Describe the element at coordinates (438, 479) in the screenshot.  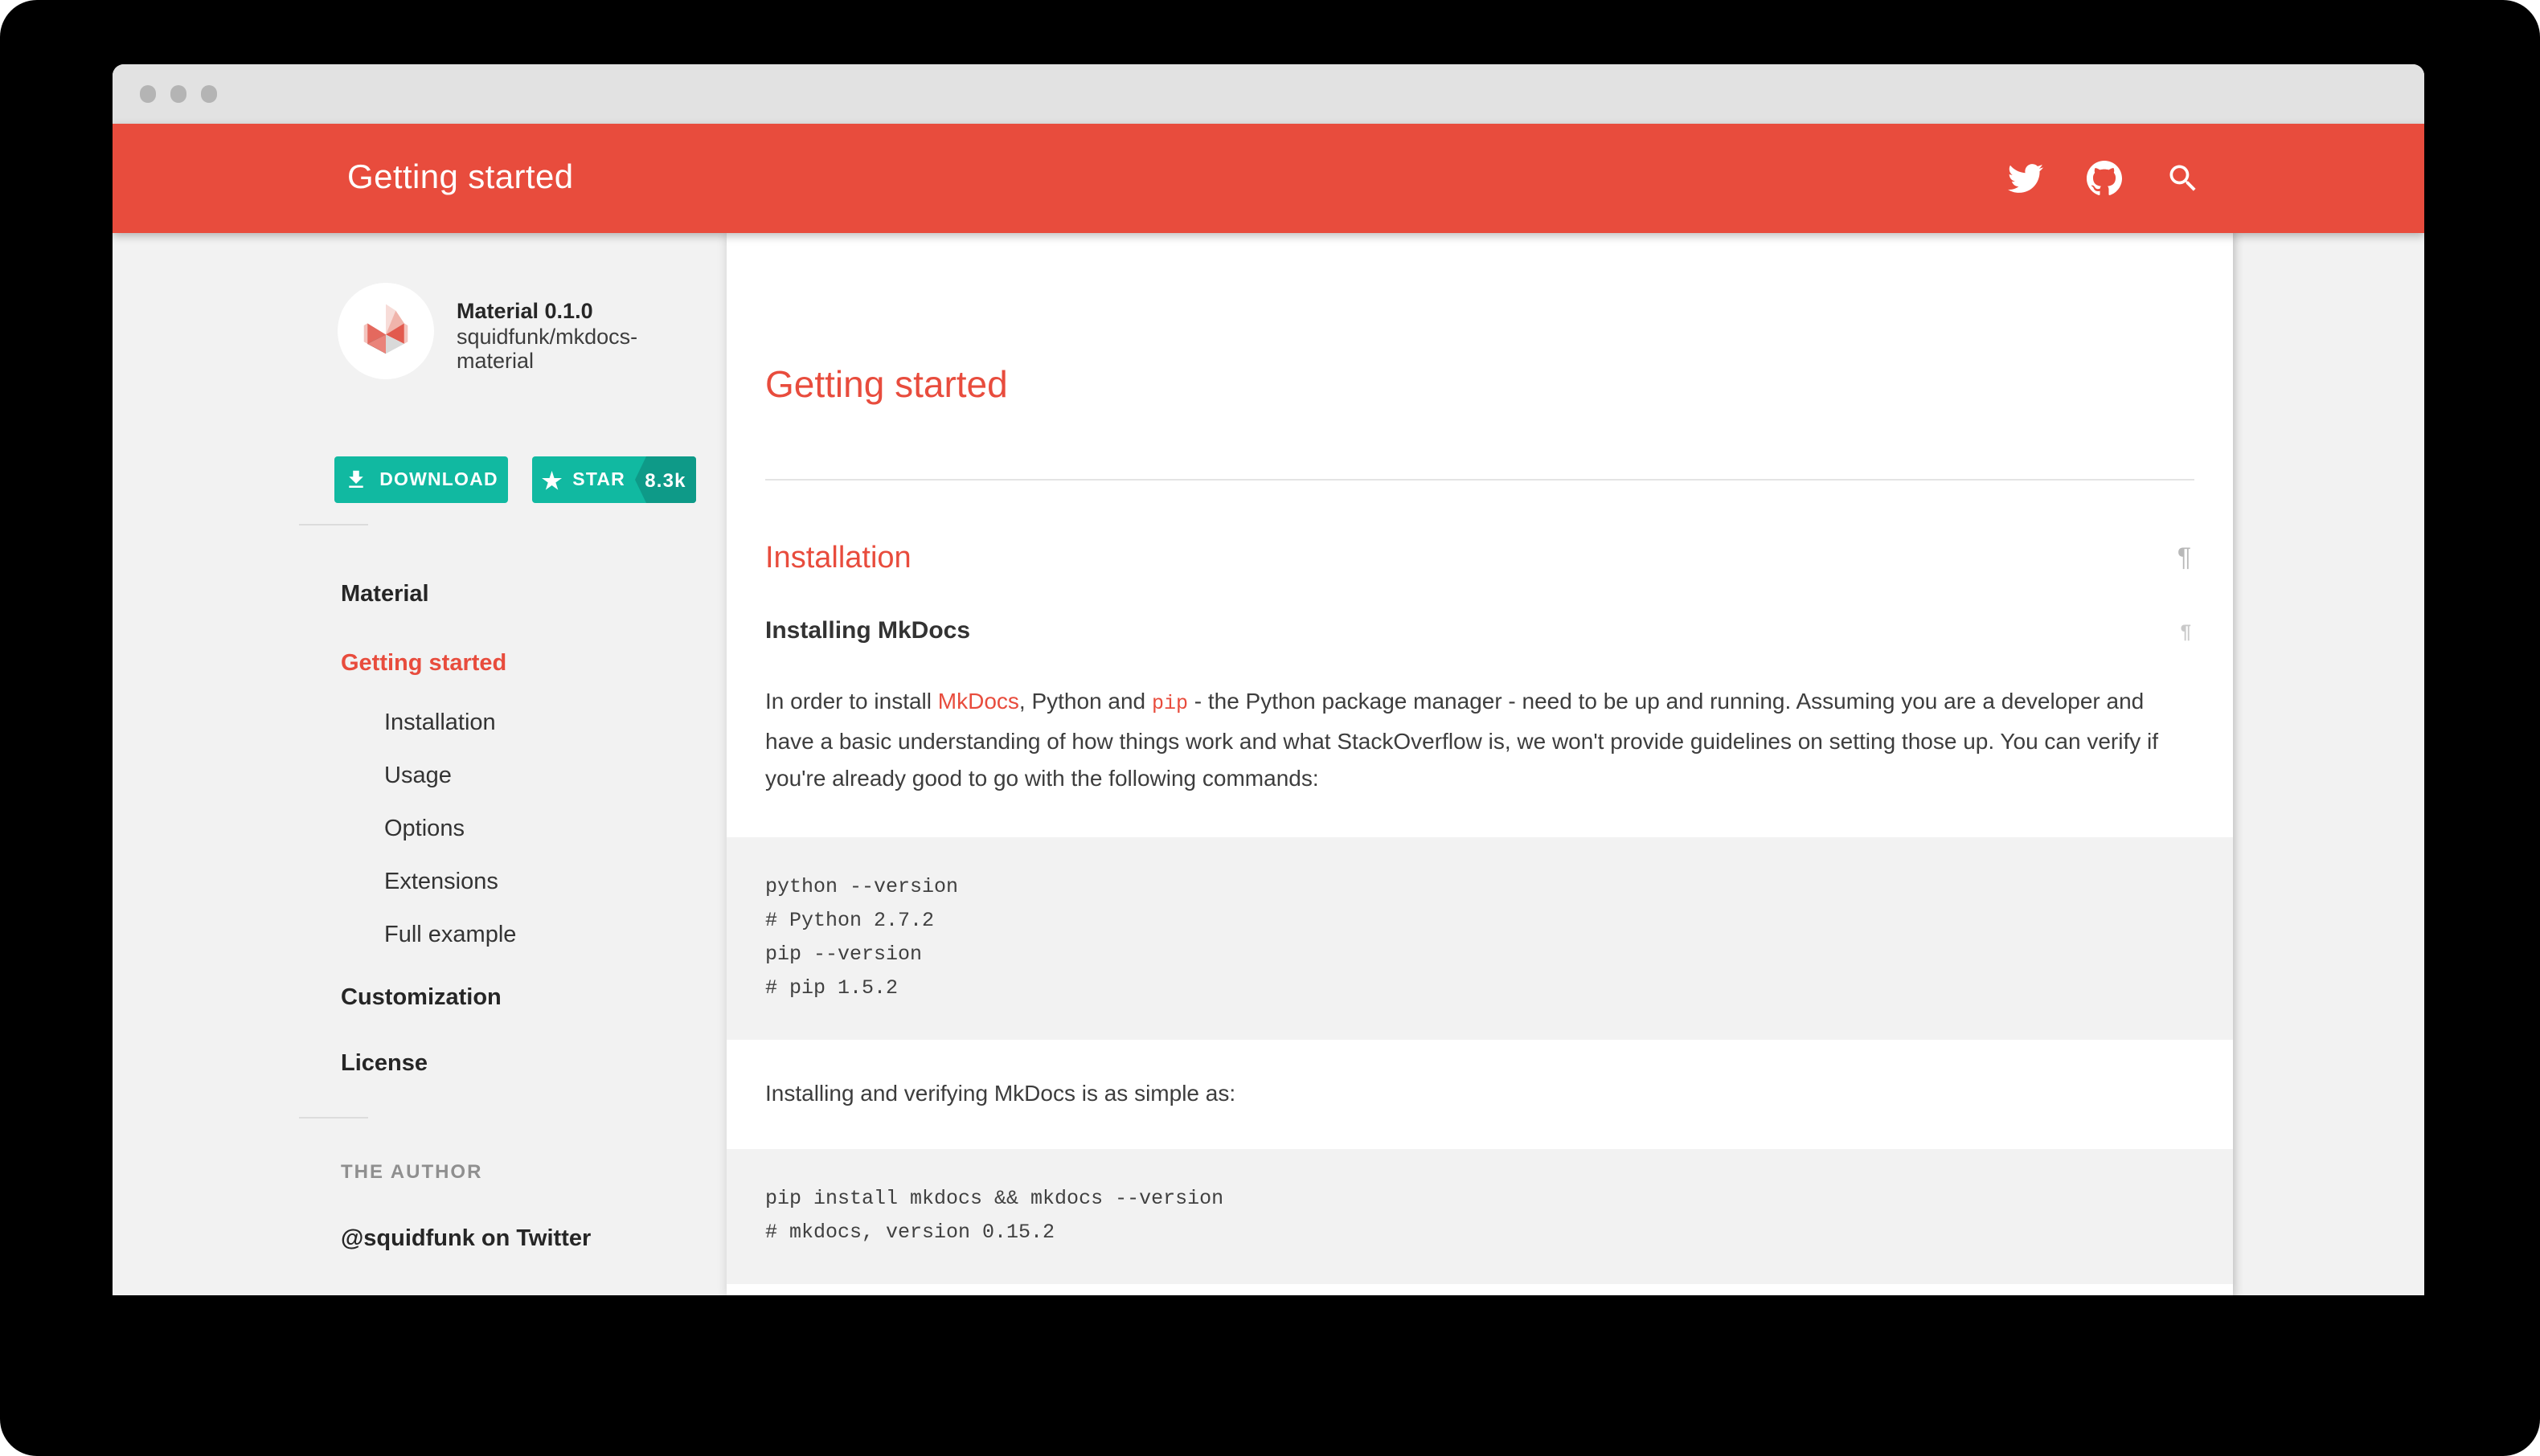
I see `download-label: DOWNLOAD` at that location.